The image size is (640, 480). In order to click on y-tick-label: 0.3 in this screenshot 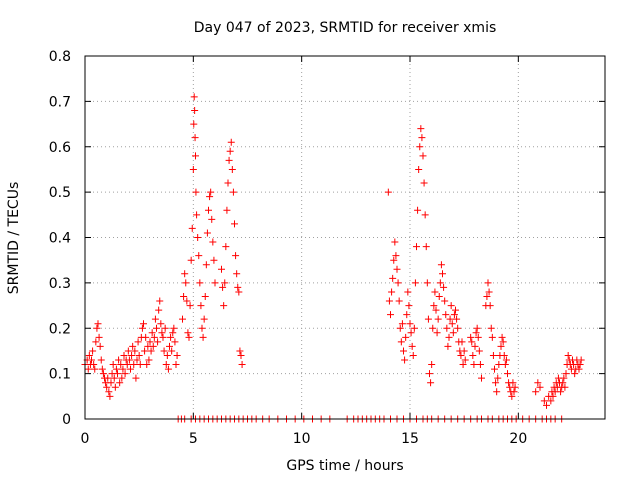, I will do `click(60, 284)`.